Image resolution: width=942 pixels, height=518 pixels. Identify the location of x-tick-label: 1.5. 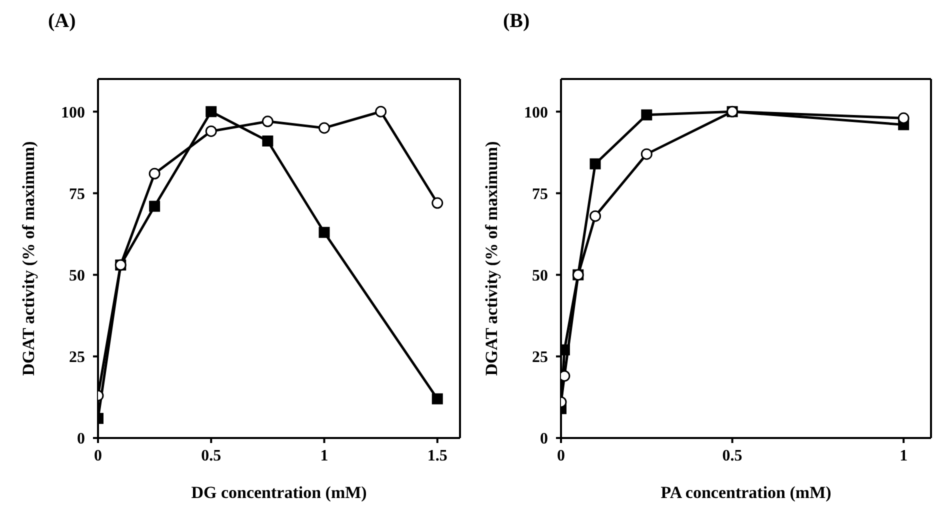
(437, 455).